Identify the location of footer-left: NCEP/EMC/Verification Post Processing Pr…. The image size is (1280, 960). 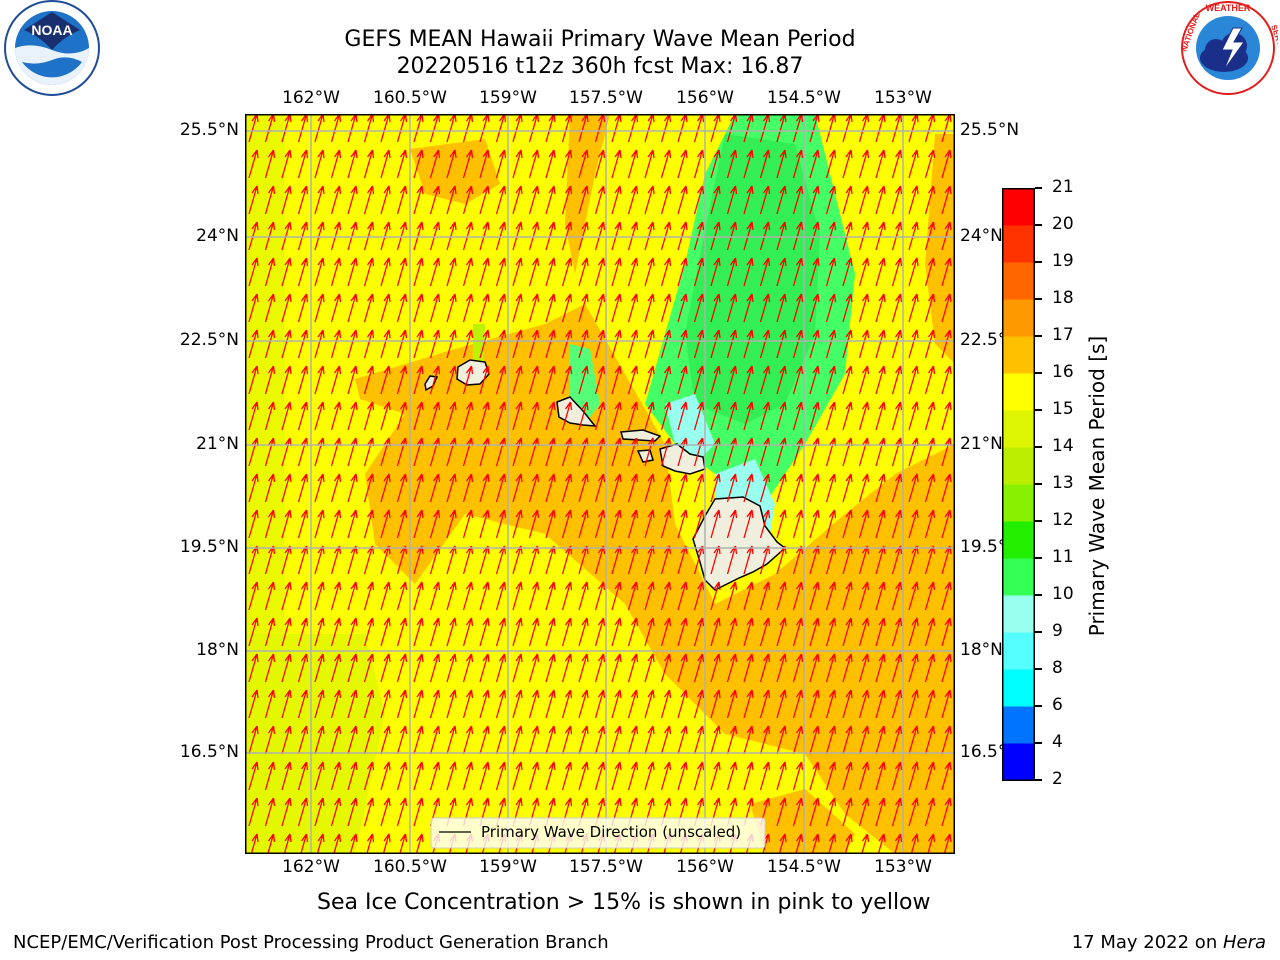
(311, 942).